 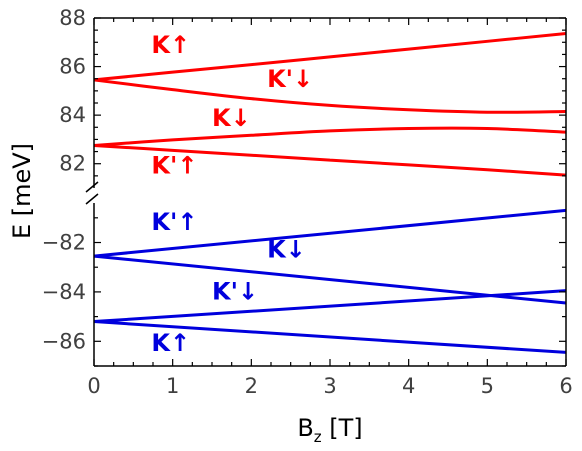 I want to click on x-axis-title: Bz [T], so click(x=329, y=430).